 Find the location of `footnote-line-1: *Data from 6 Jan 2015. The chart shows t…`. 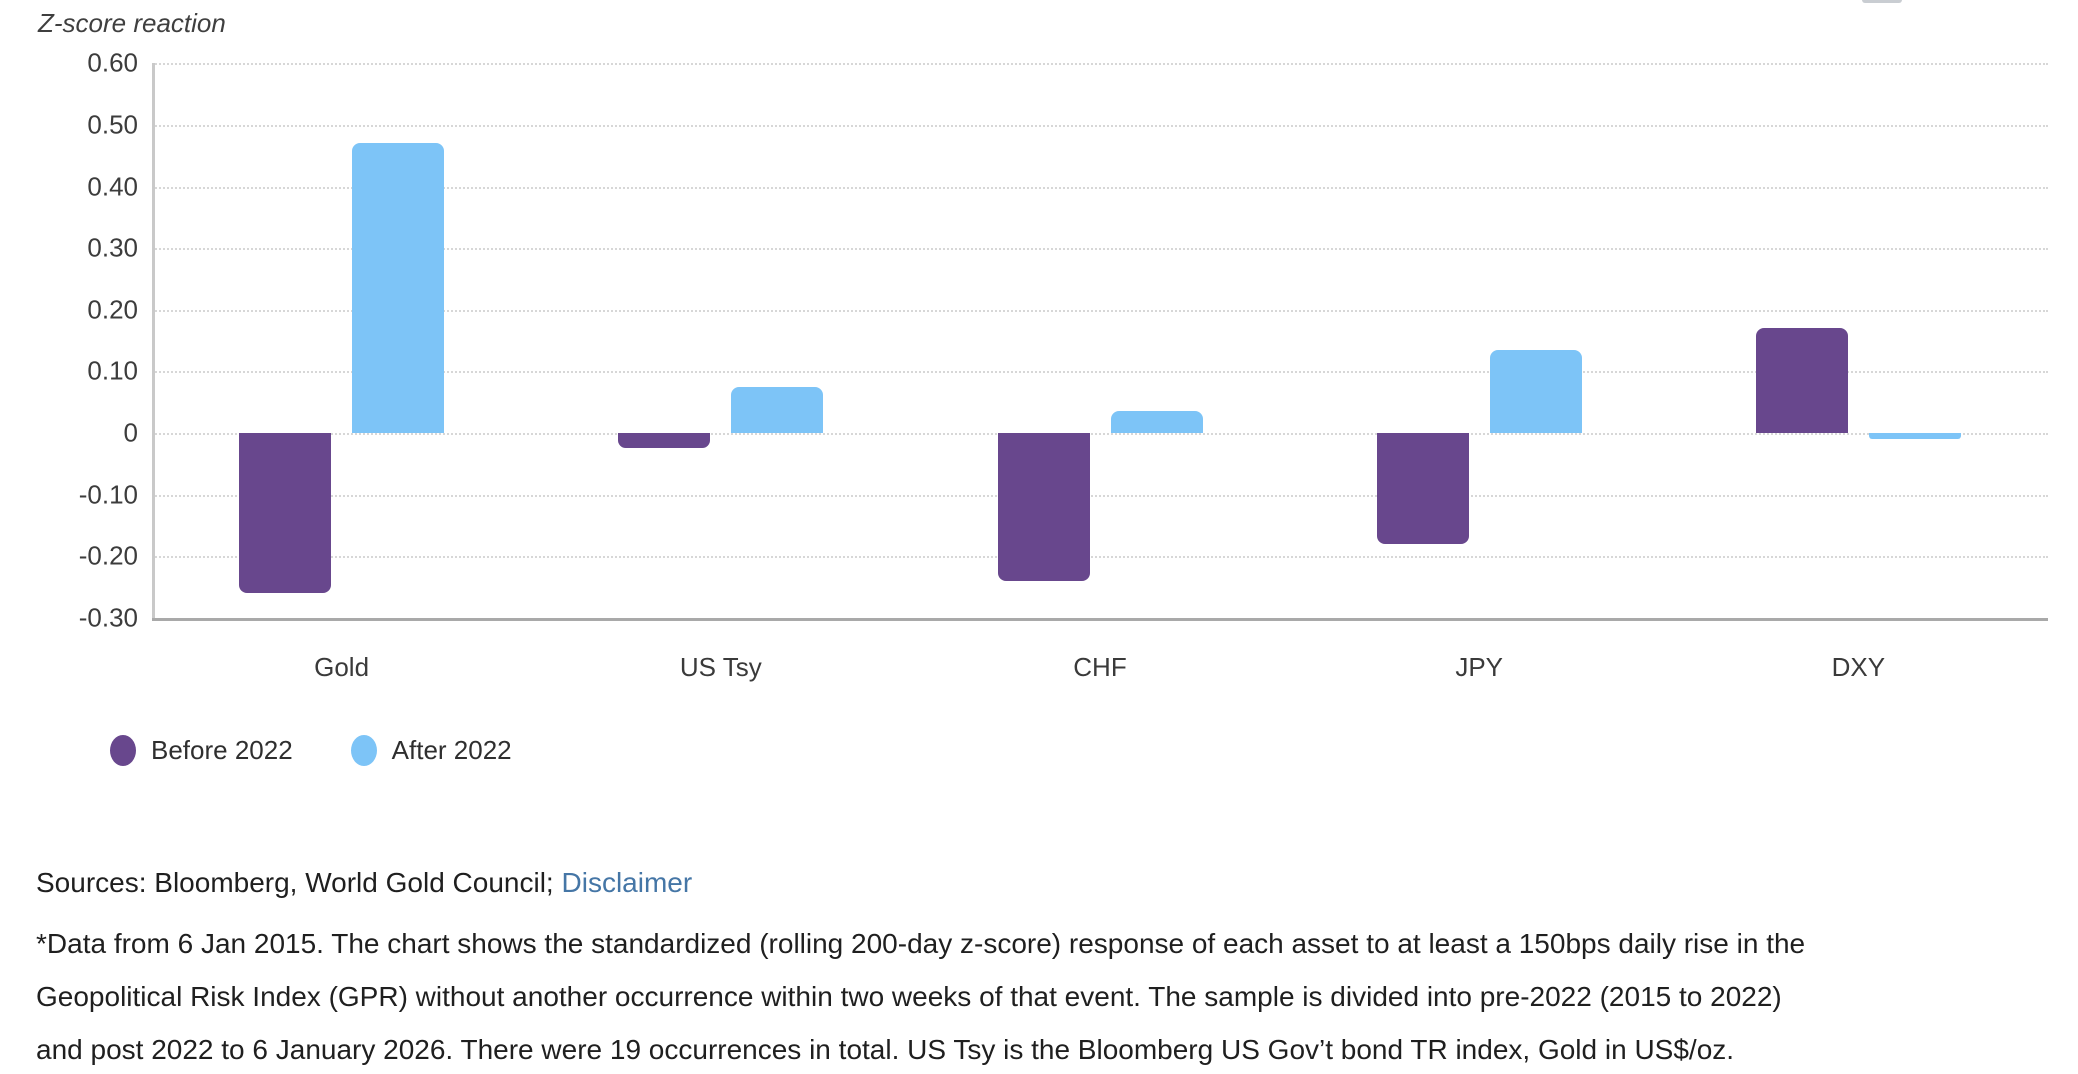

footnote-line-1: *Data from 6 Jan 2015. The chart shows t… is located at coordinates (921, 943).